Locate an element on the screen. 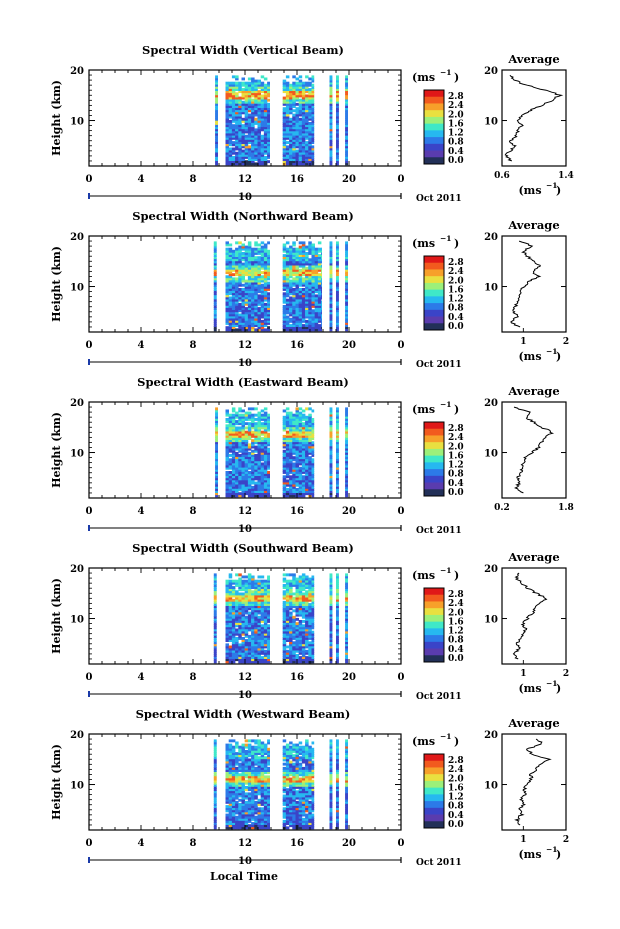 The width and height of the screenshot is (620, 929). avg-x-label-exponent: −1 is located at coordinates (552, 185).